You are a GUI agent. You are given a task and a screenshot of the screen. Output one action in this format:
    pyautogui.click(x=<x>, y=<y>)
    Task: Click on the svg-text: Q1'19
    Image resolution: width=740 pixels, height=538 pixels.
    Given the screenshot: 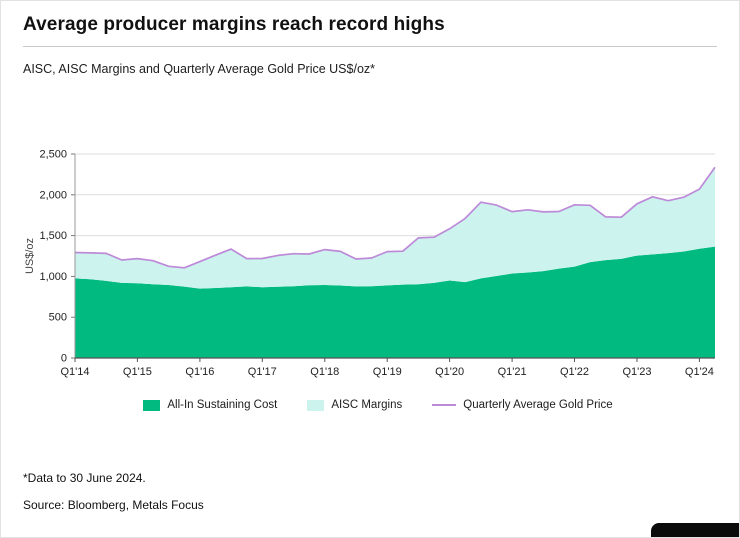 What is the action you would take?
    pyautogui.click(x=387, y=372)
    